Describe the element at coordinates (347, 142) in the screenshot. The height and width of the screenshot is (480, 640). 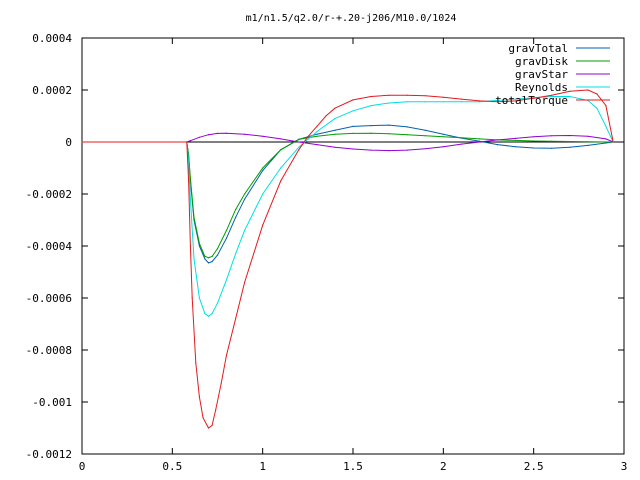
I see `series-gravStar` at that location.